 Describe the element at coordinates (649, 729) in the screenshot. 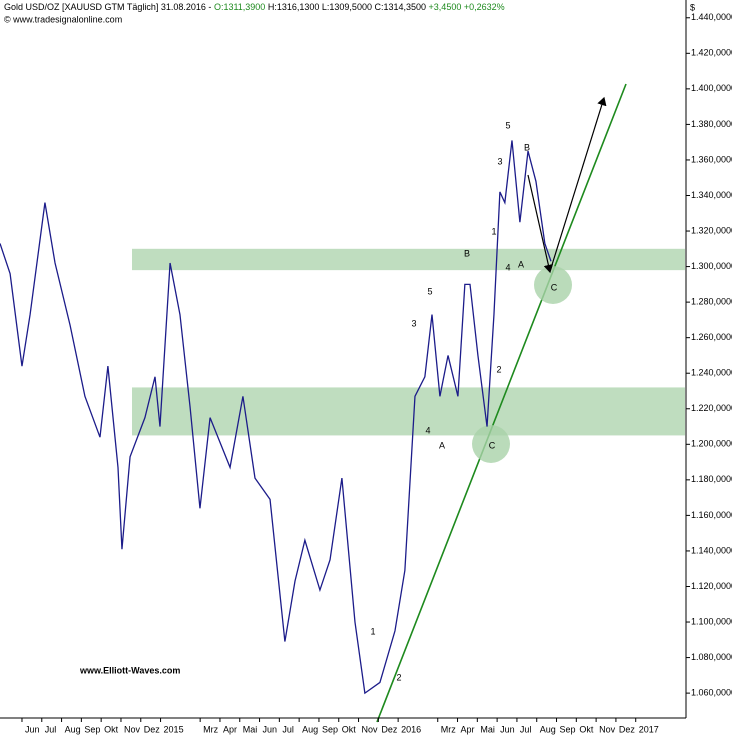

I see `x-tick-label: 2017` at that location.